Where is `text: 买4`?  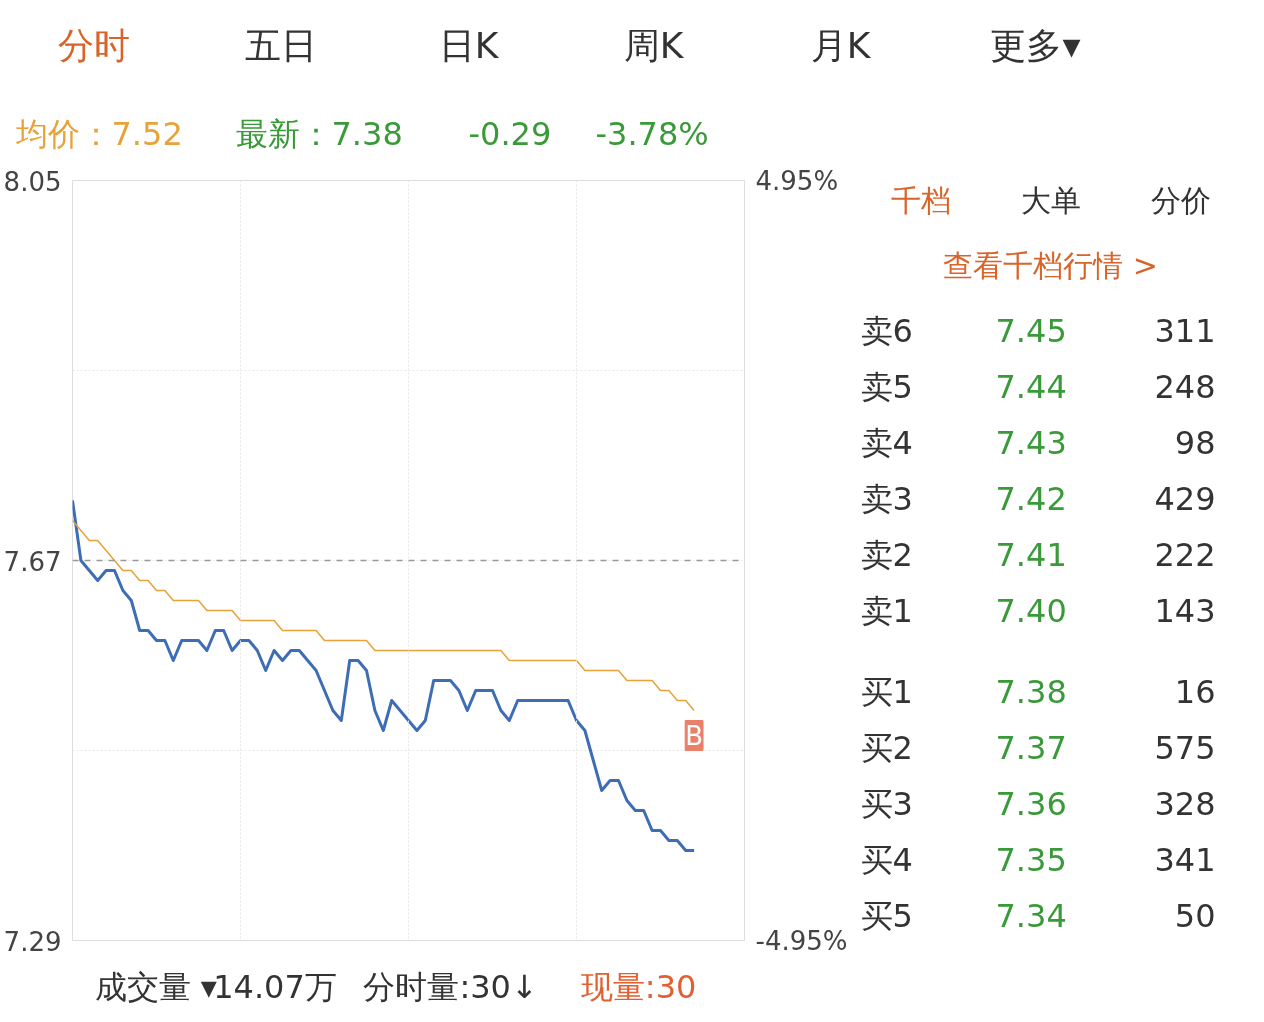
text: 买4 is located at coordinates (886, 859).